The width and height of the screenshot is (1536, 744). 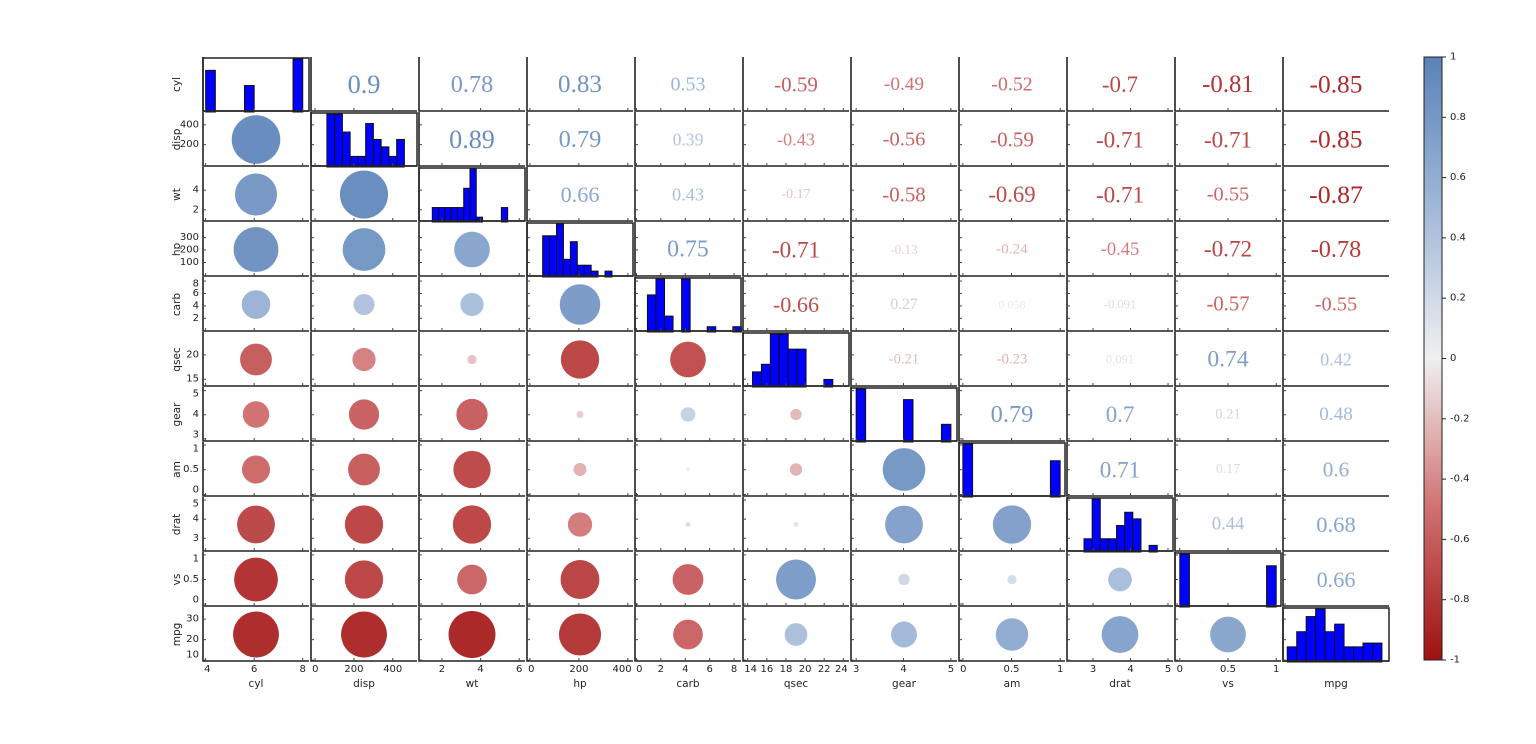 What do you see at coordinates (472, 684) in the screenshot?
I see `x-variable-label: wt` at bounding box center [472, 684].